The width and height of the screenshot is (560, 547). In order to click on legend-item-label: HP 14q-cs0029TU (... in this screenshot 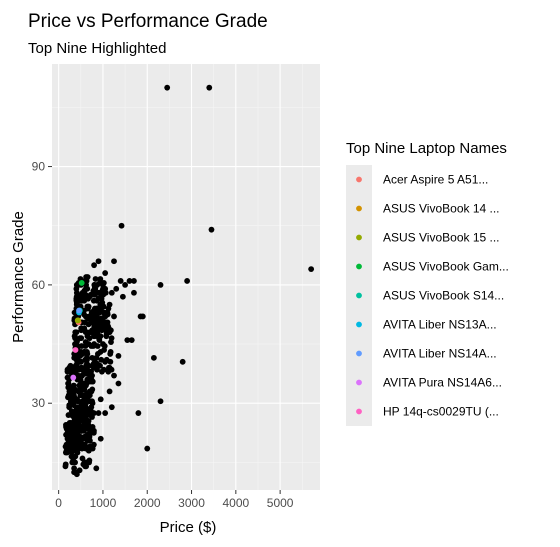, I will do `click(441, 412)`.